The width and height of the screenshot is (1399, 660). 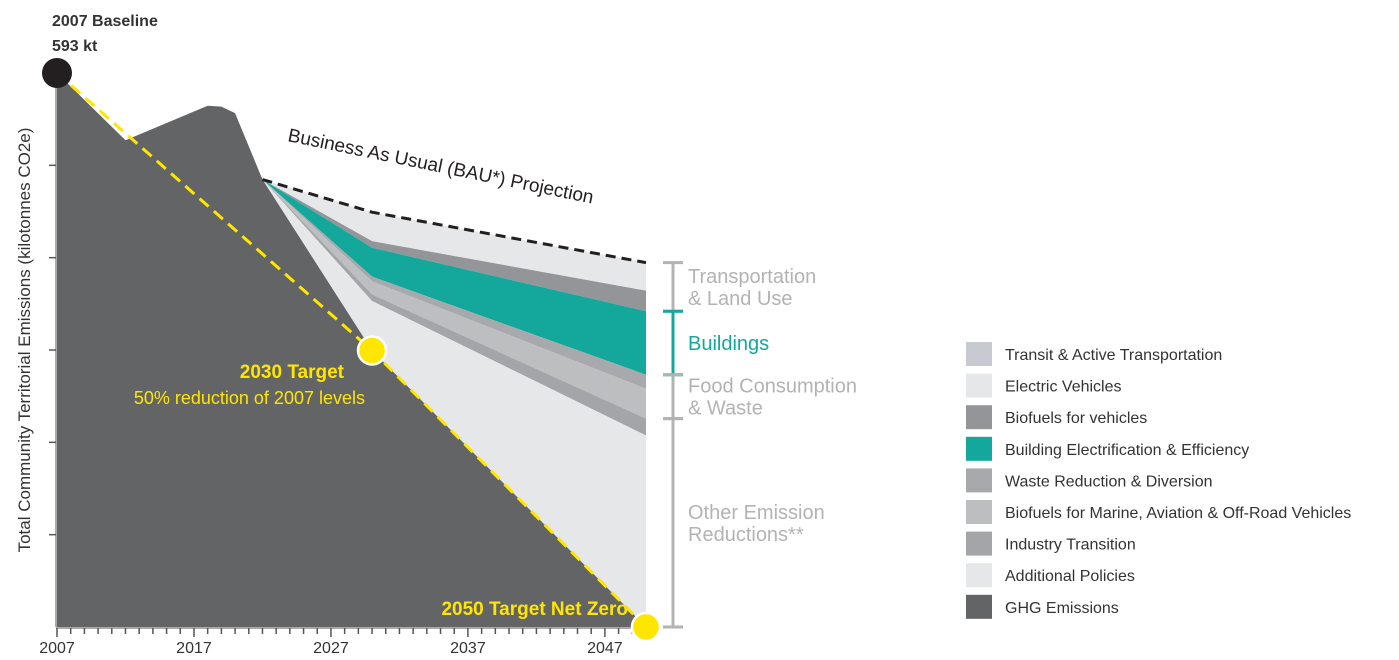 I want to click on bau-projection-line, so click(x=454, y=221).